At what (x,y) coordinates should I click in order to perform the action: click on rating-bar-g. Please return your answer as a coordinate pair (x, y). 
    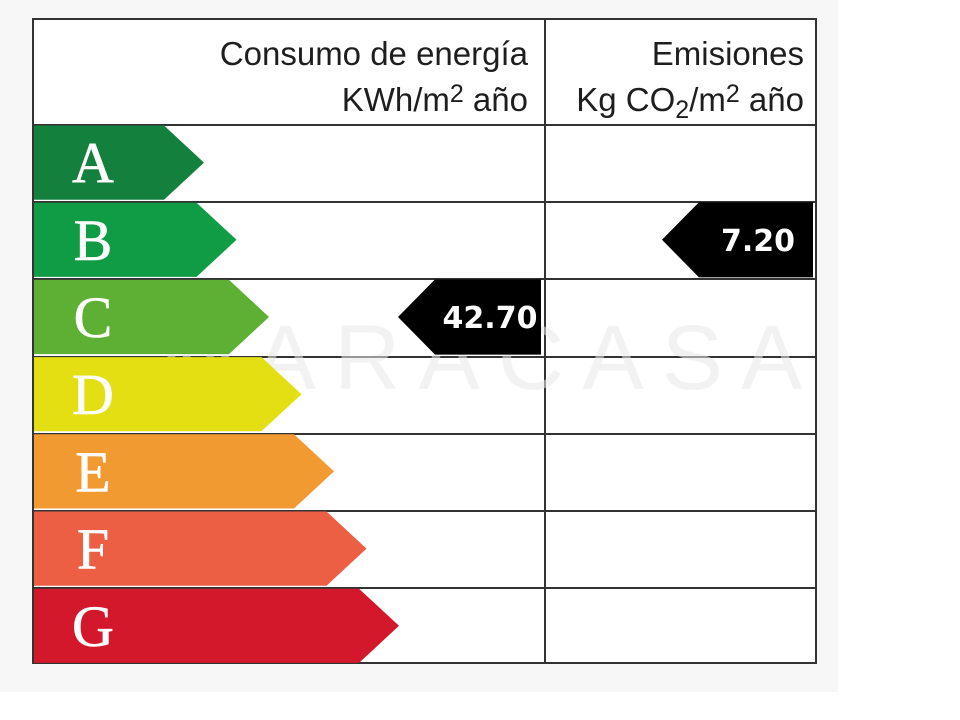
    Looking at the image, I should click on (216, 625).